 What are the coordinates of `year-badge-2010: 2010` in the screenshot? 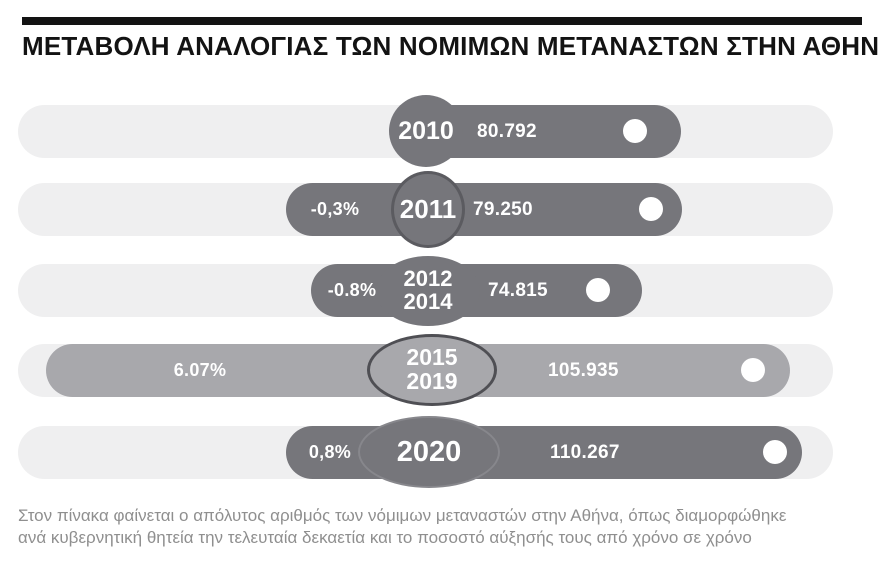 It's located at (426, 131).